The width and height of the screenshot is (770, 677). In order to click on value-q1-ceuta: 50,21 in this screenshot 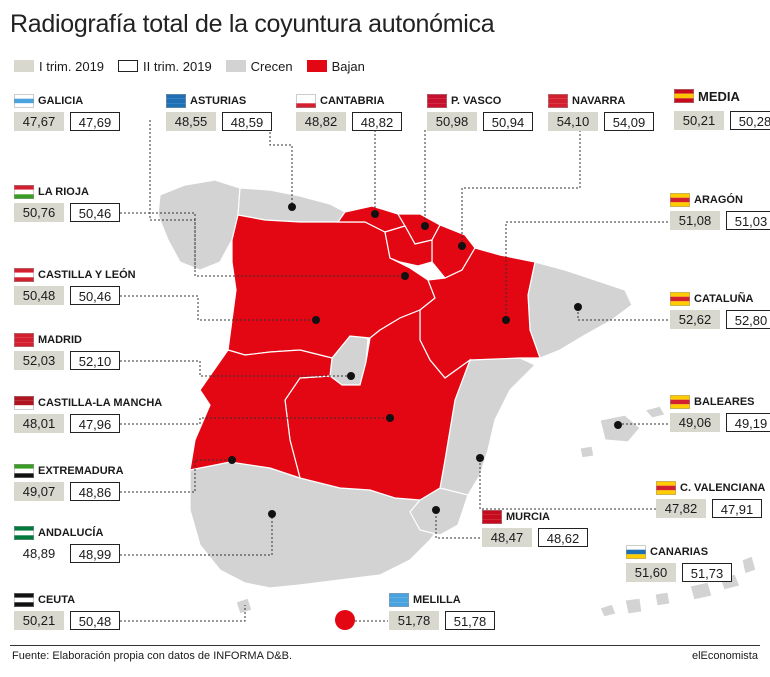, I will do `click(39, 620)`.